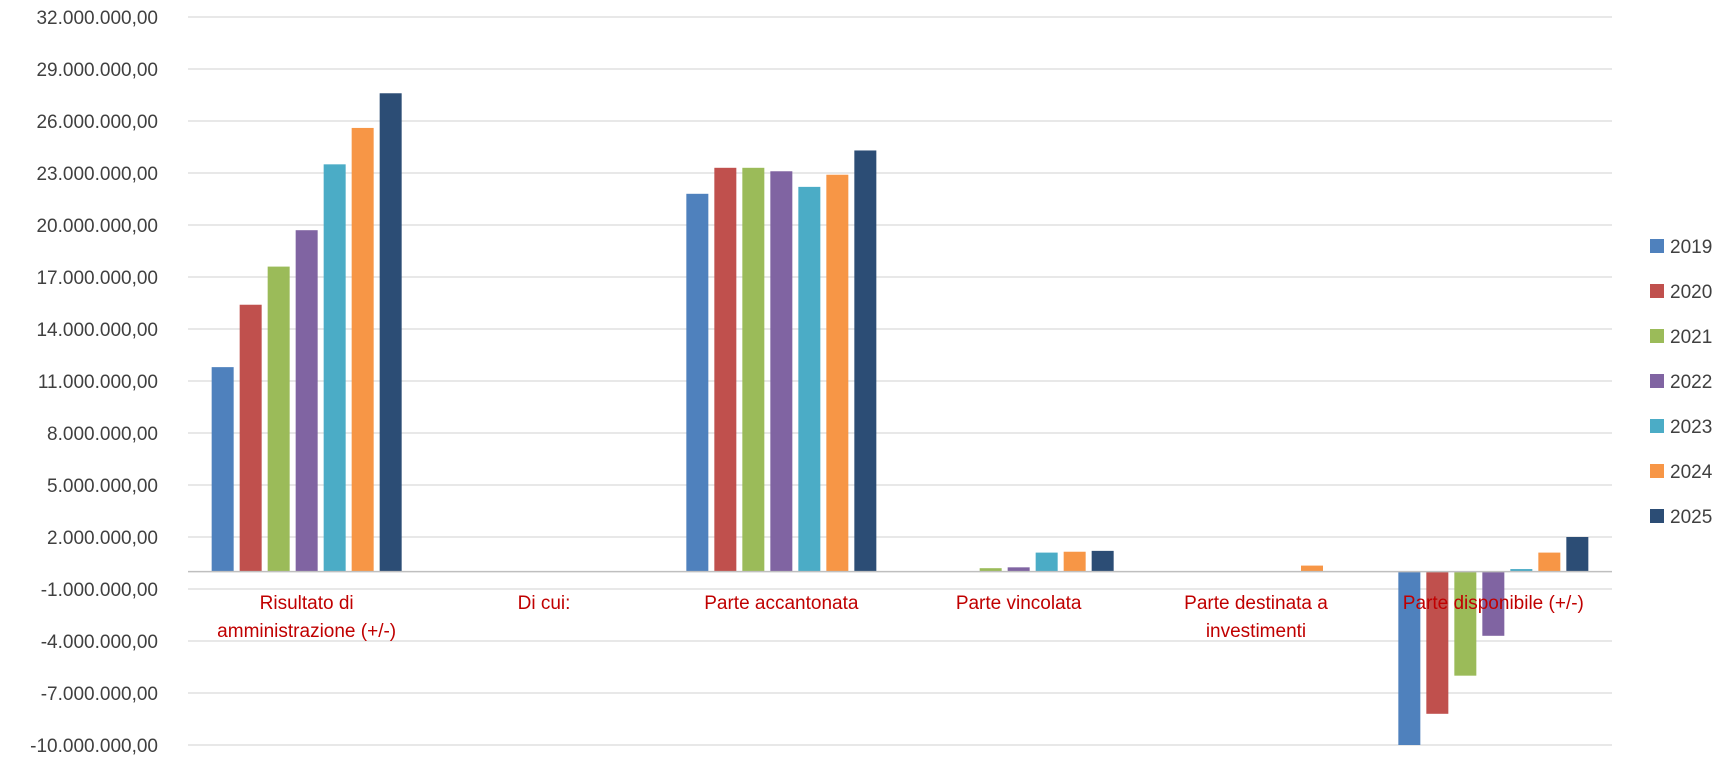 The width and height of the screenshot is (1731, 758). I want to click on y-tick-label: 17.000.000,00, so click(97, 278).